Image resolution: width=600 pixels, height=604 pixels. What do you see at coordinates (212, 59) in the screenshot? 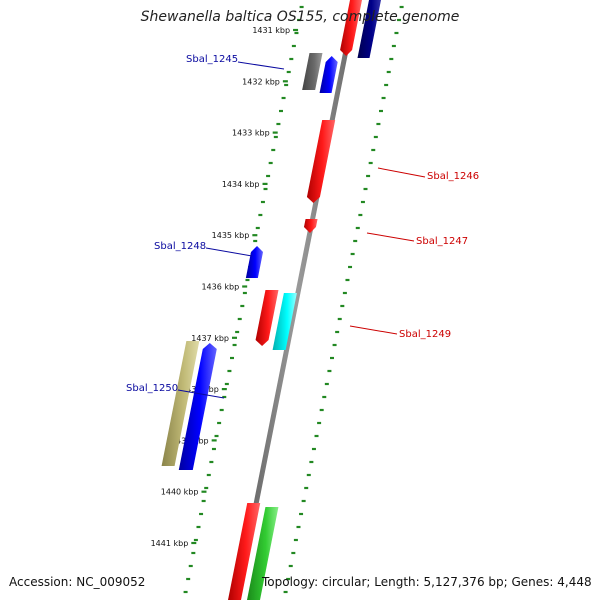
I see `gene-label: Sbal_1245` at bounding box center [212, 59].